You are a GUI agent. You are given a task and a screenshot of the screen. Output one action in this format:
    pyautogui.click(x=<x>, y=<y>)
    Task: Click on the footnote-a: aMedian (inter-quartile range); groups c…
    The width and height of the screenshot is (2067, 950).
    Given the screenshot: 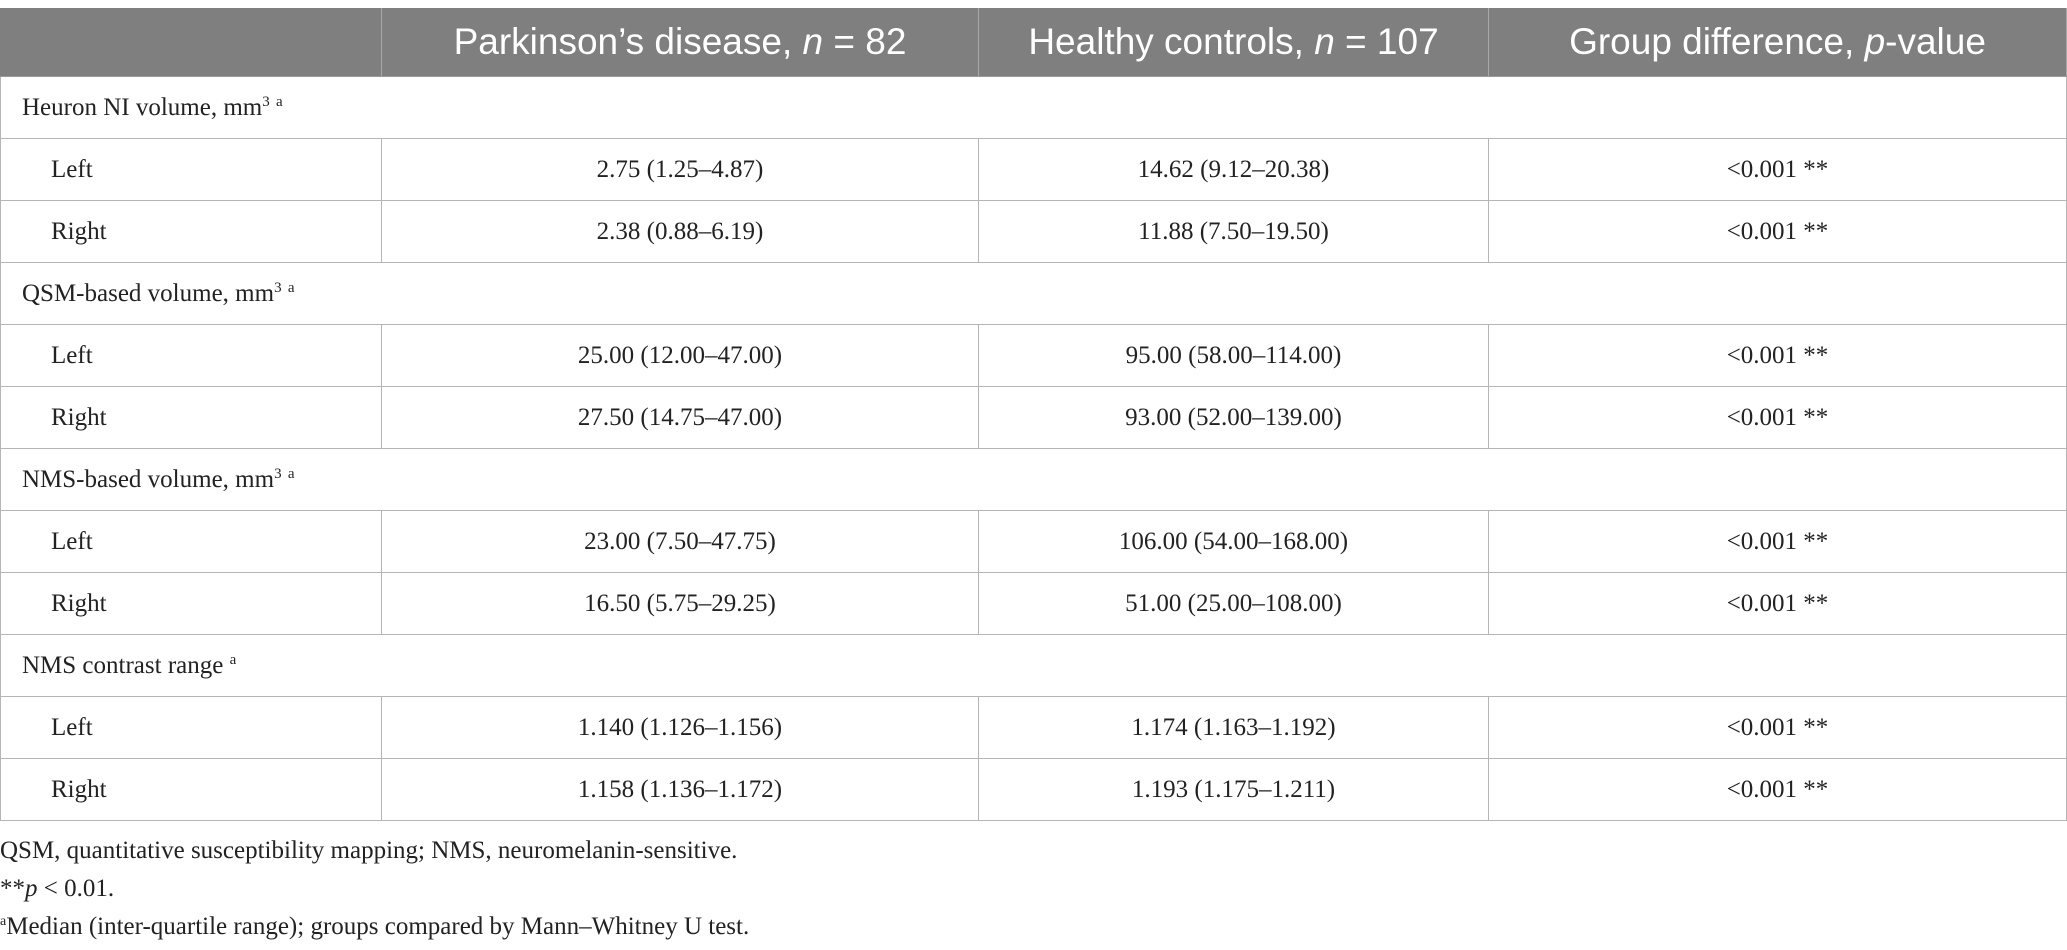 What is the action you would take?
    pyautogui.click(x=375, y=926)
    